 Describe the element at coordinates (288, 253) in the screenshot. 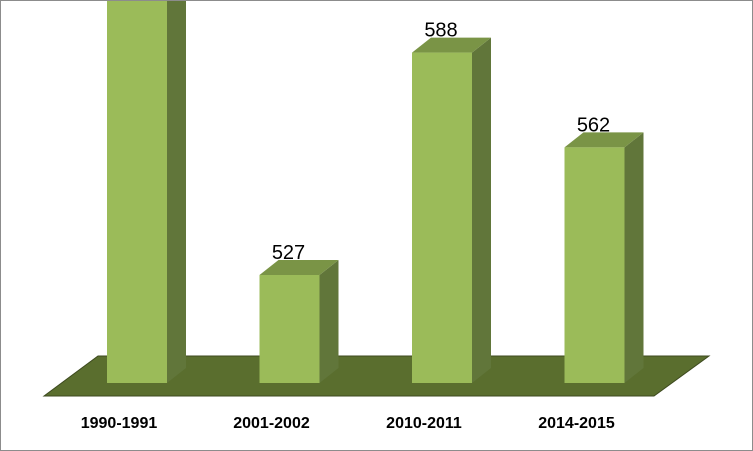

I see `data-label: 527` at that location.